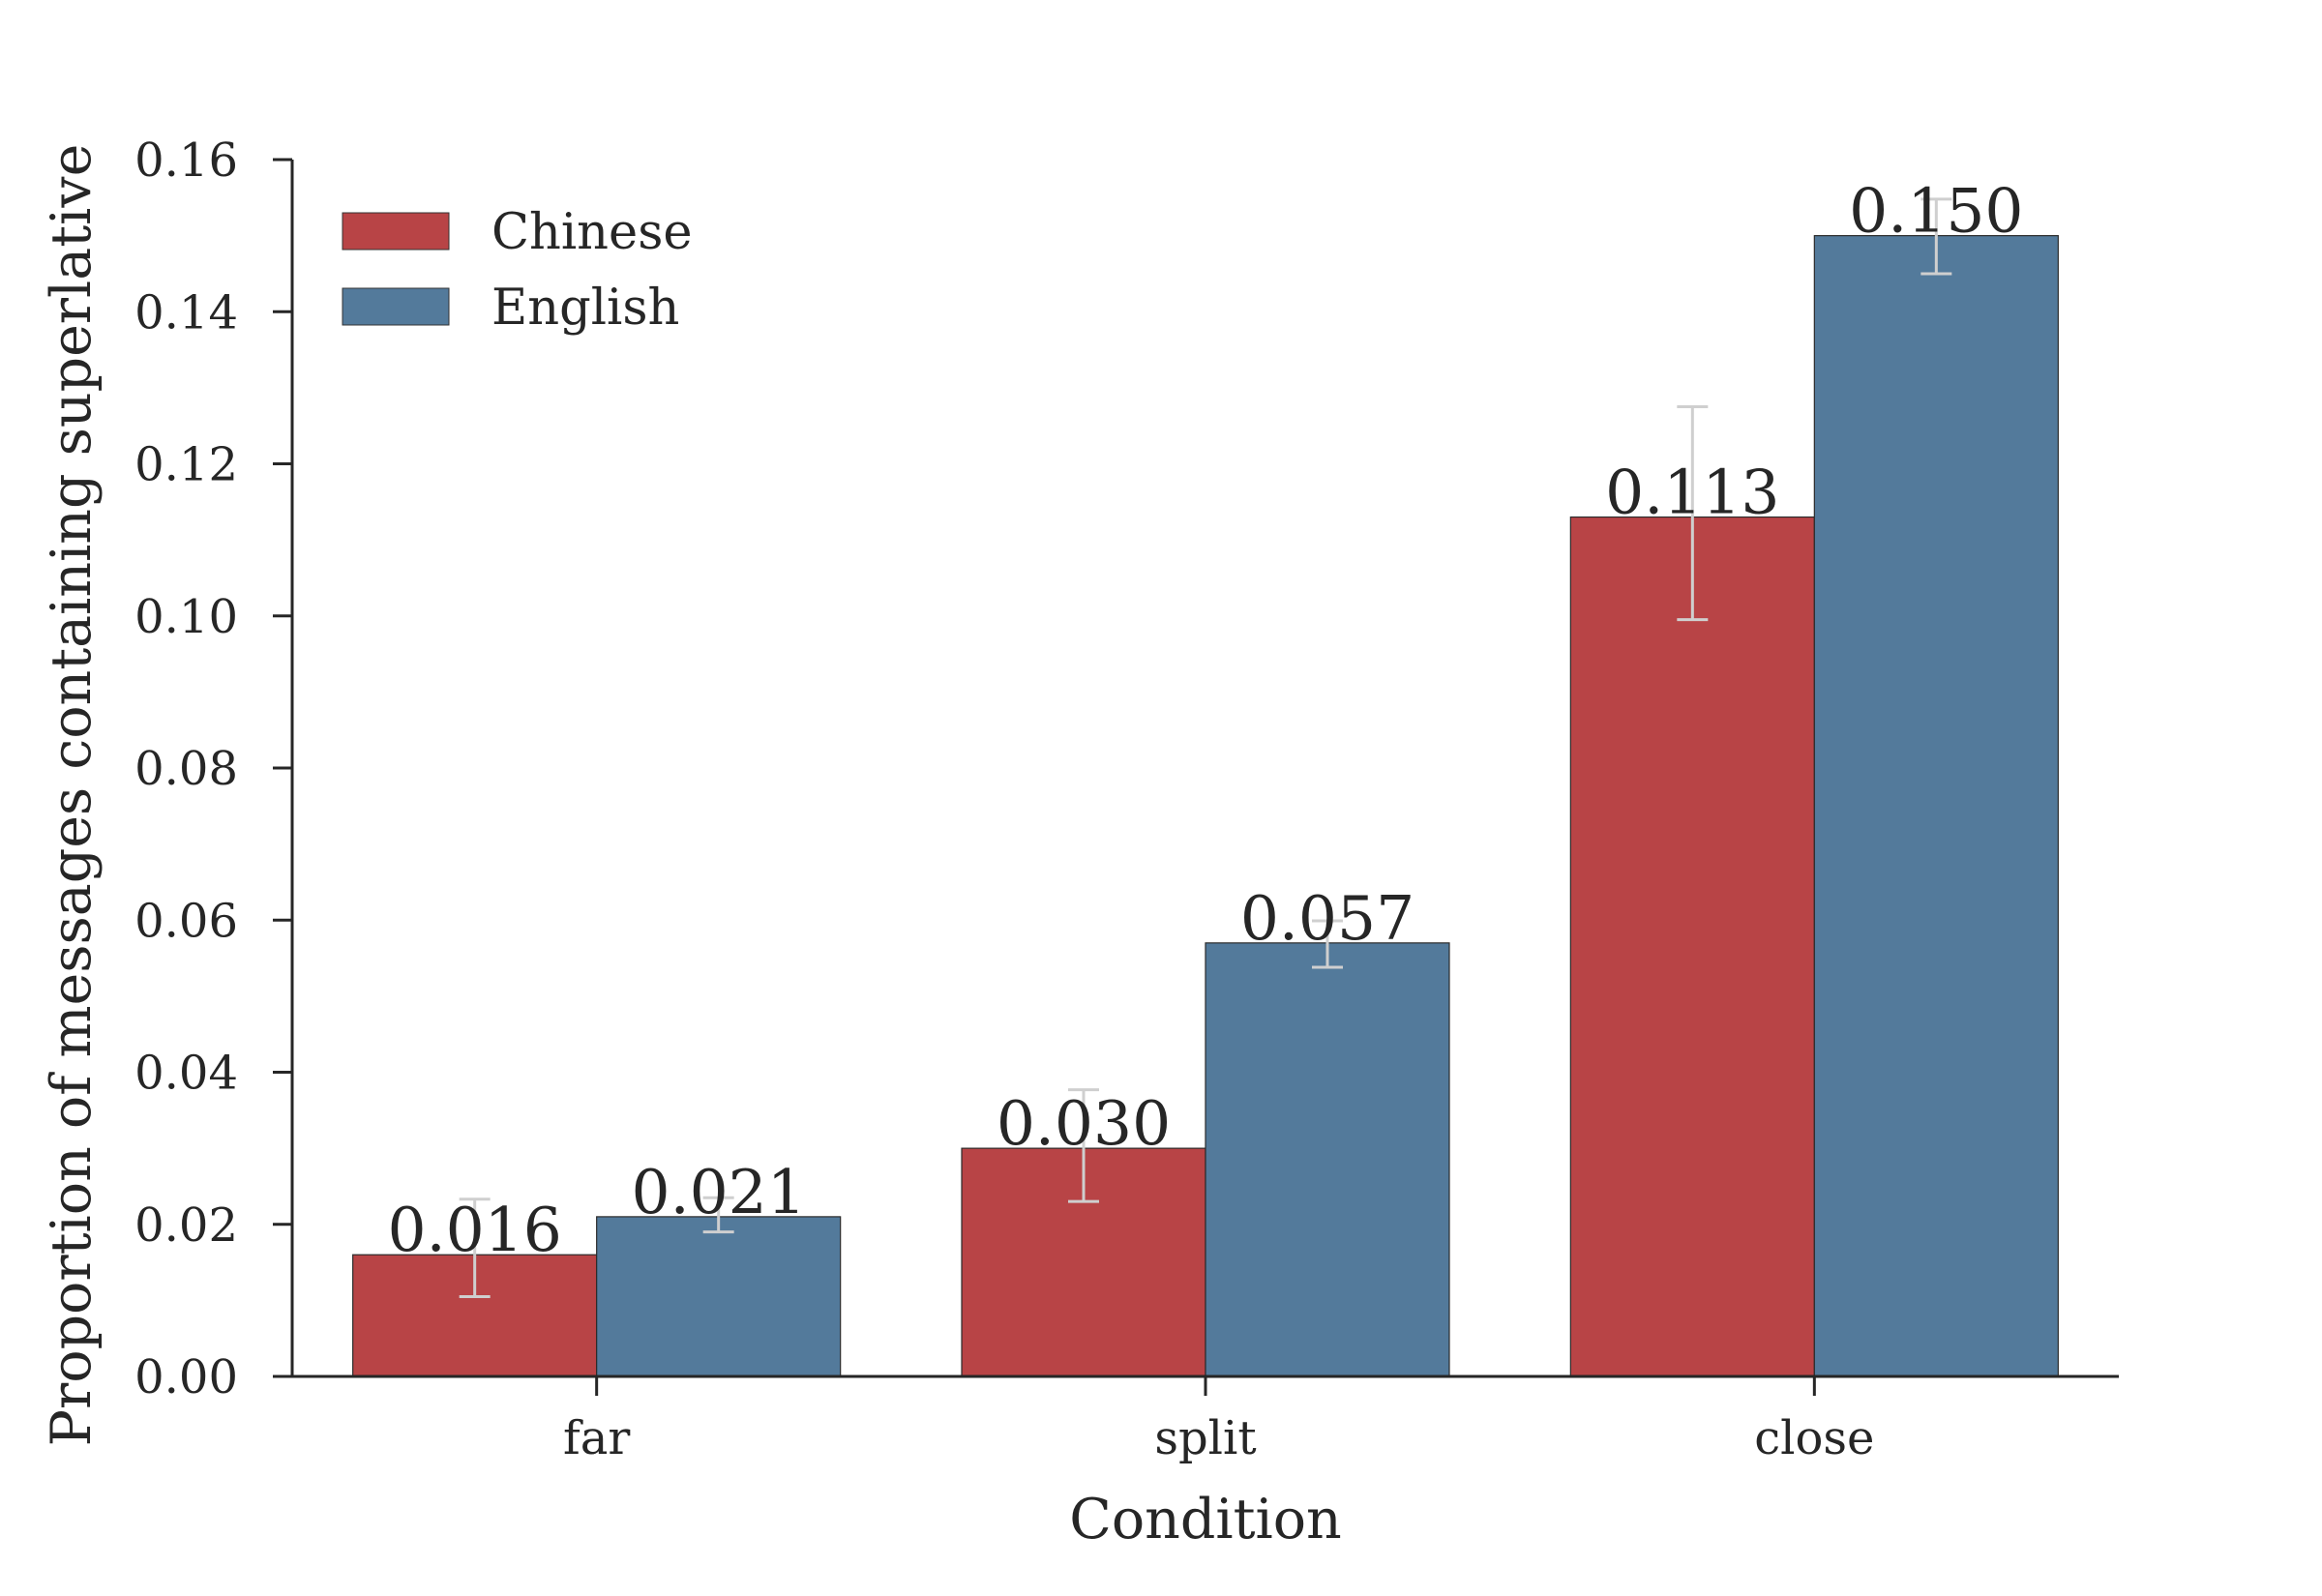  Describe the element at coordinates (517, 270) in the screenshot. I see `legend: Chinese English` at that location.